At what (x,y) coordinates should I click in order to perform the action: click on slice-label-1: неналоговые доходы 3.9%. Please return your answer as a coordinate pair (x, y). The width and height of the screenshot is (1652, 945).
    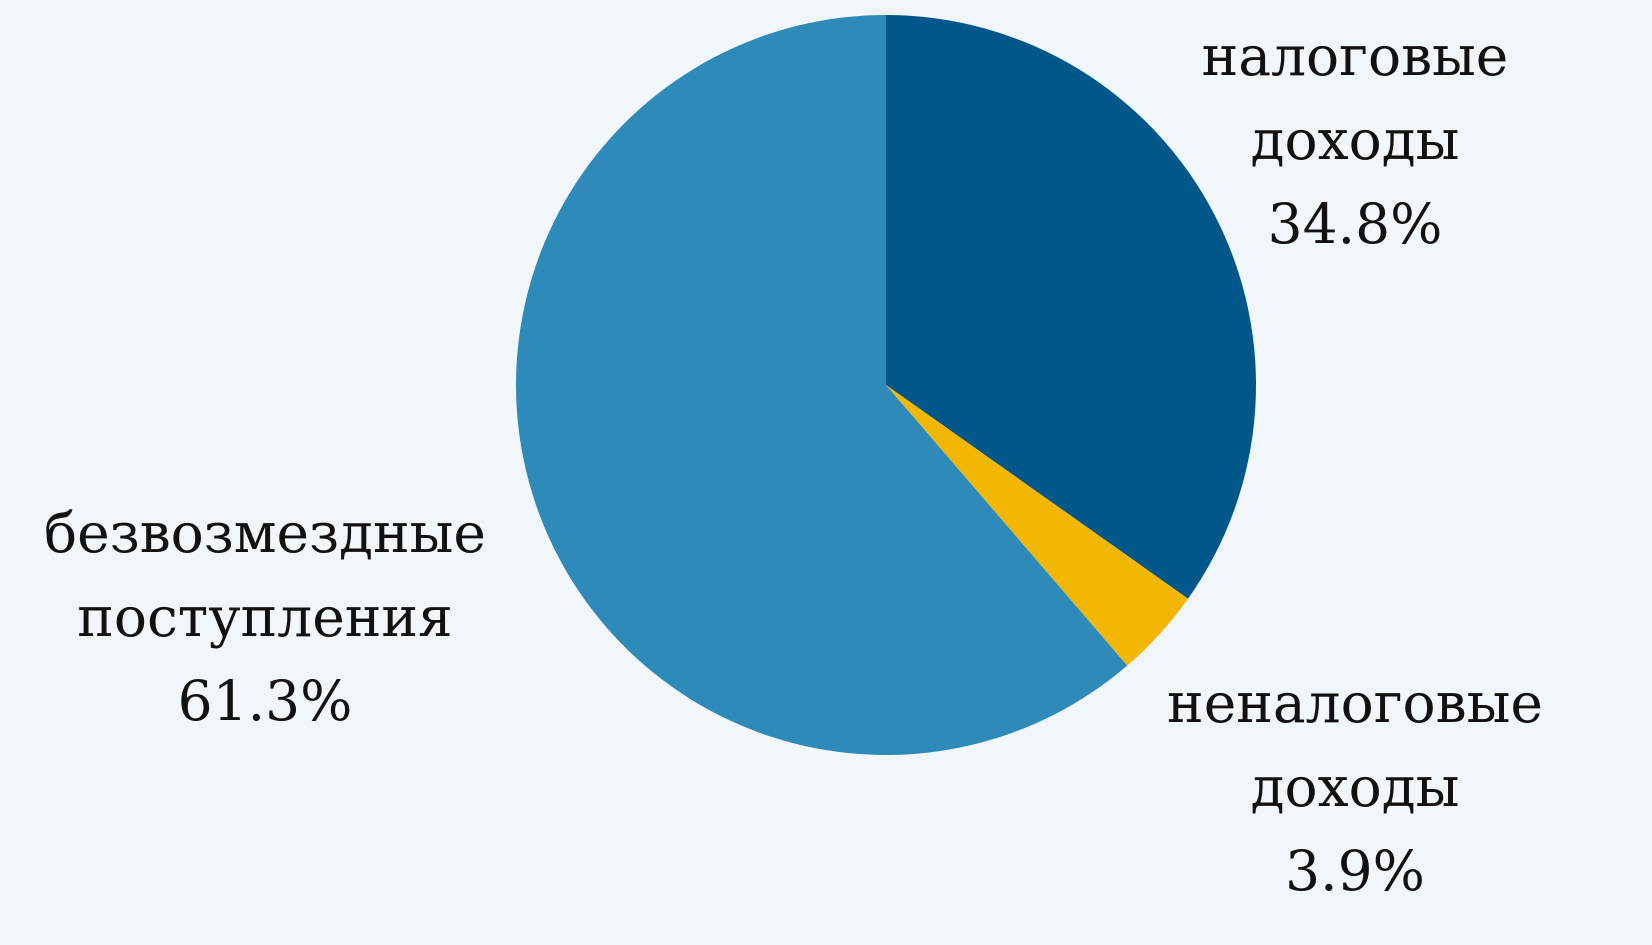
    Looking at the image, I should click on (1355, 787).